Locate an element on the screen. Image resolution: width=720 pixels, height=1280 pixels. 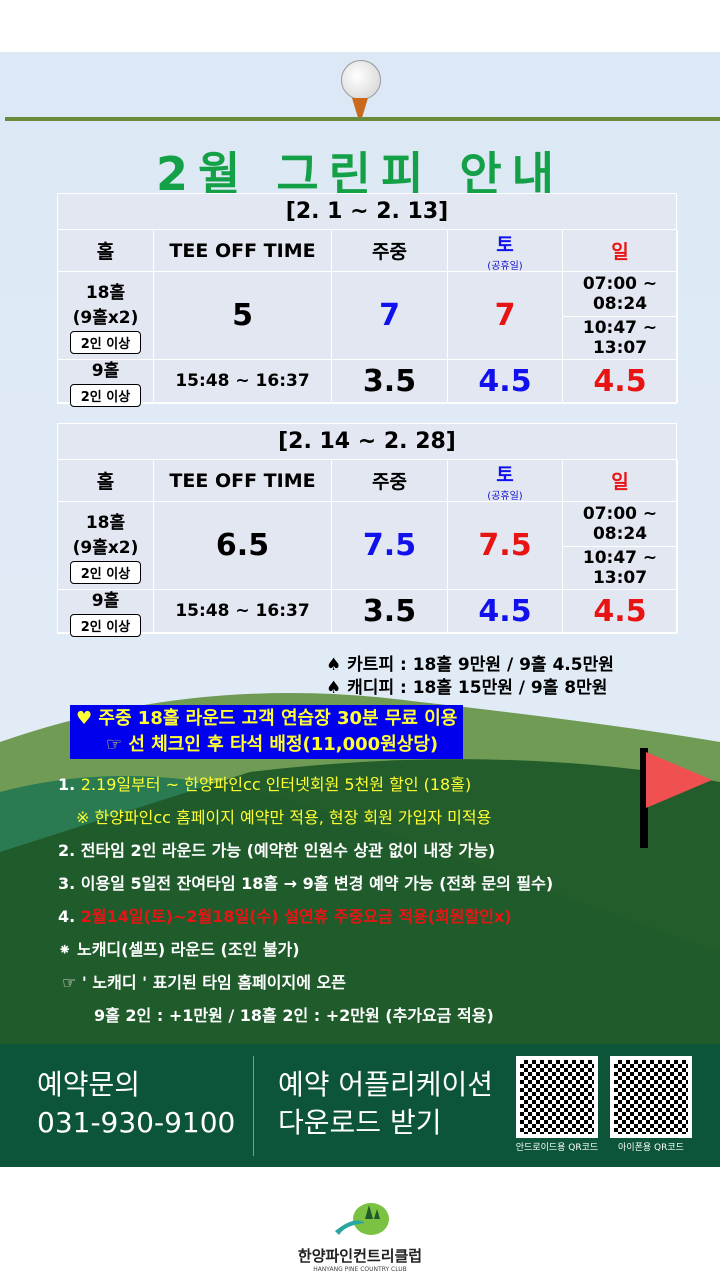
qr-label: 아이폰용 QR코드 is located at coordinates (651, 1148).